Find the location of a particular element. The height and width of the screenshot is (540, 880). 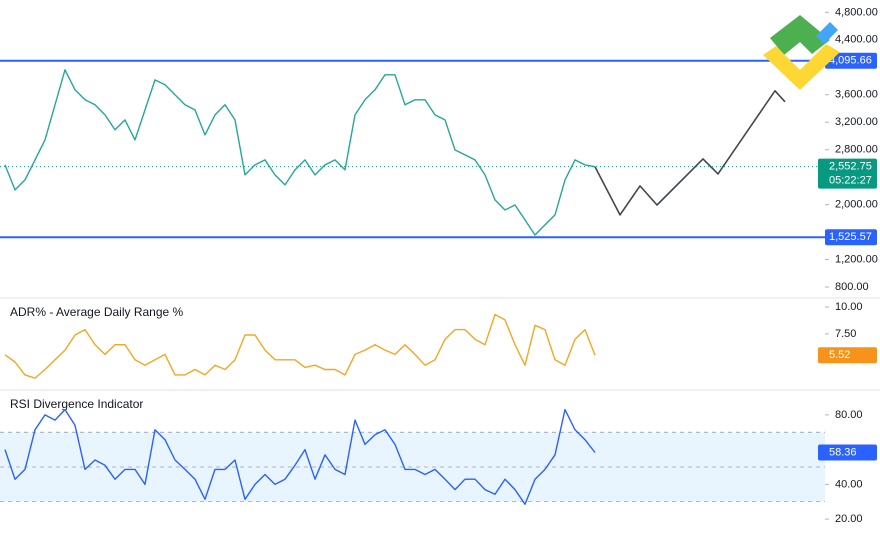

level-label: 1,525.57 is located at coordinates (850, 237).